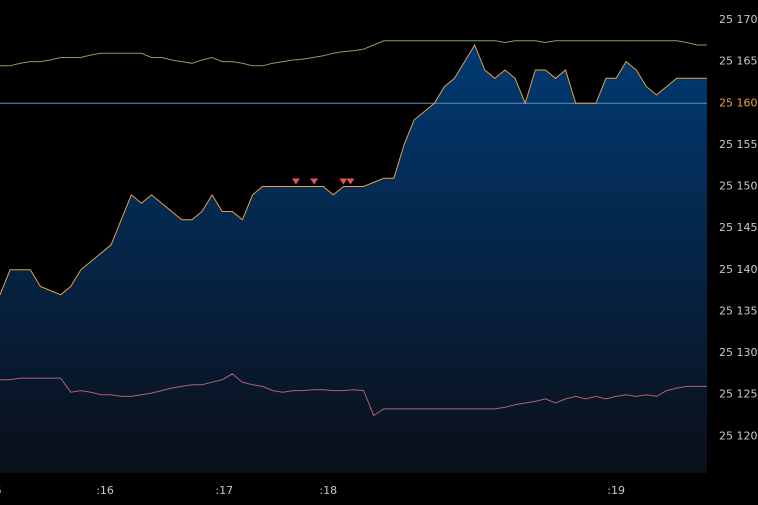 The height and width of the screenshot is (505, 758). Describe the element at coordinates (738, 310) in the screenshot. I see `y-tick-label: 25 135` at that location.